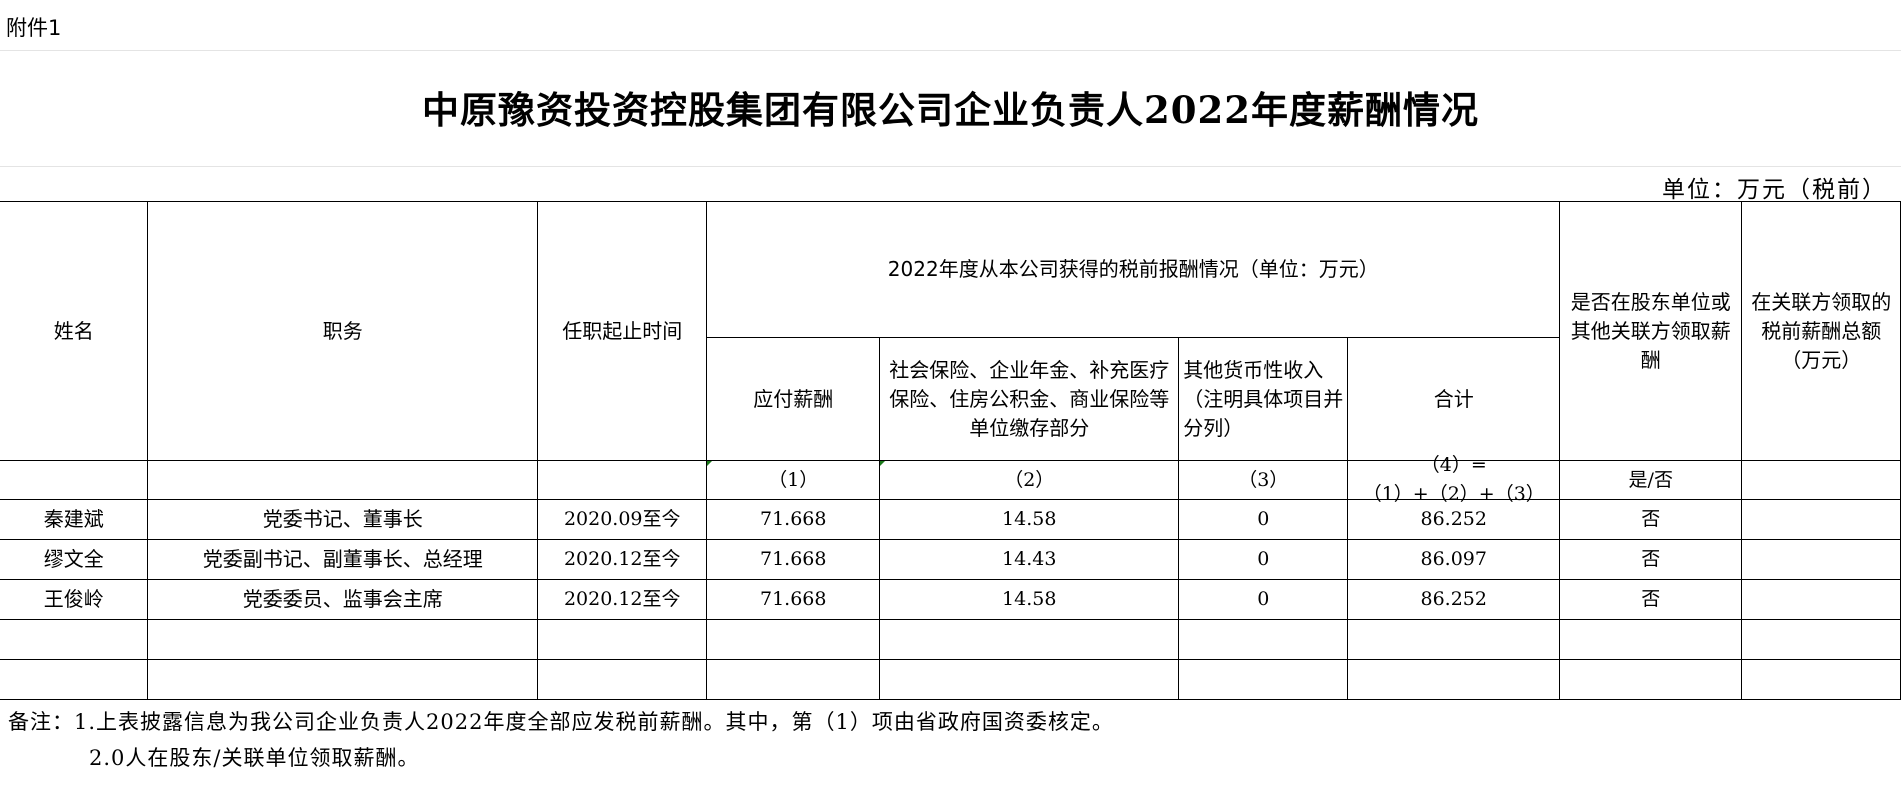  I want to click on cell-text: （3）, so click(1263, 479).